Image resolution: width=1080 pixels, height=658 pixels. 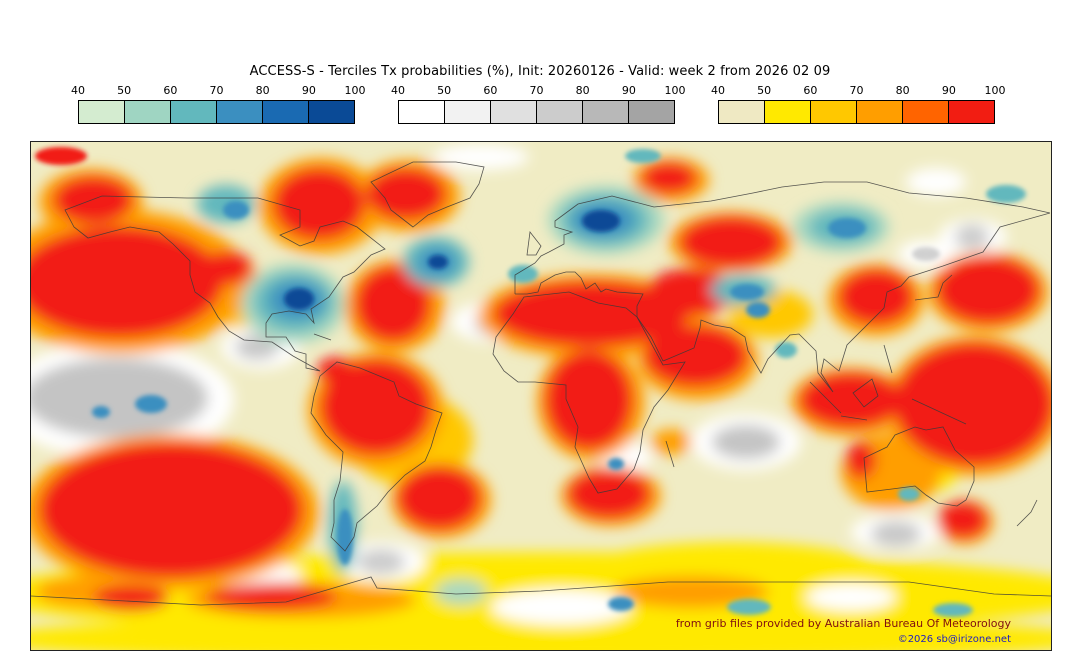 What do you see at coordinates (170, 90) in the screenshot?
I see `legend-tick-label: 60` at bounding box center [170, 90].